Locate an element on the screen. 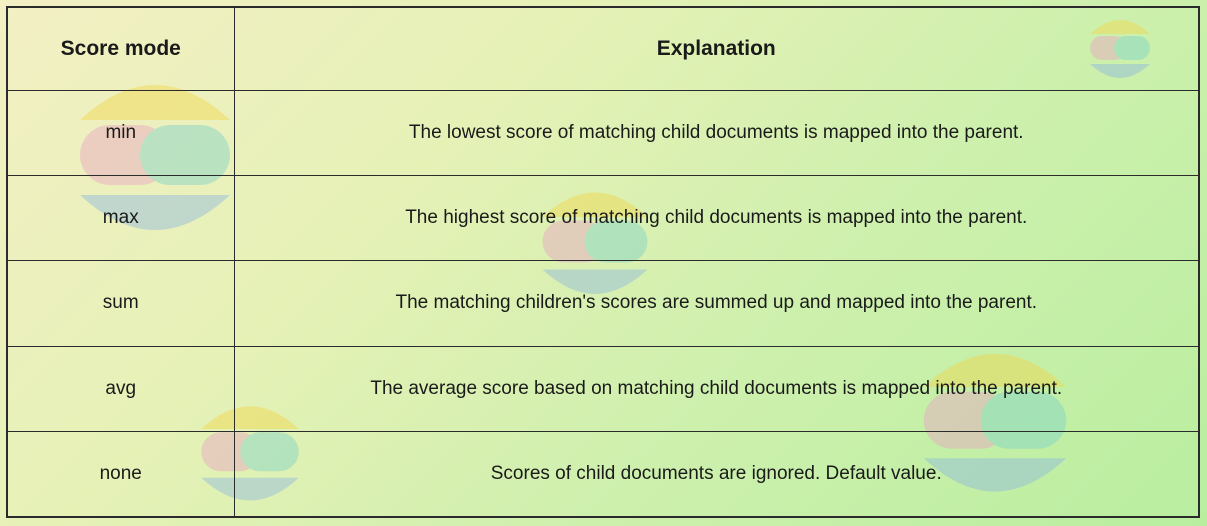 Image resolution: width=1207 pixels, height=526 pixels. score-mode-cell: avg is located at coordinates (120, 388).